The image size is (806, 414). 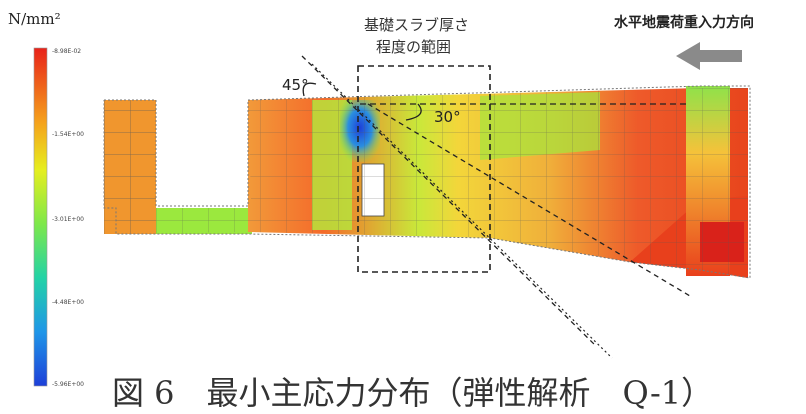 What do you see at coordinates (709, 56) in the screenshot?
I see `load-direction-arrow` at bounding box center [709, 56].